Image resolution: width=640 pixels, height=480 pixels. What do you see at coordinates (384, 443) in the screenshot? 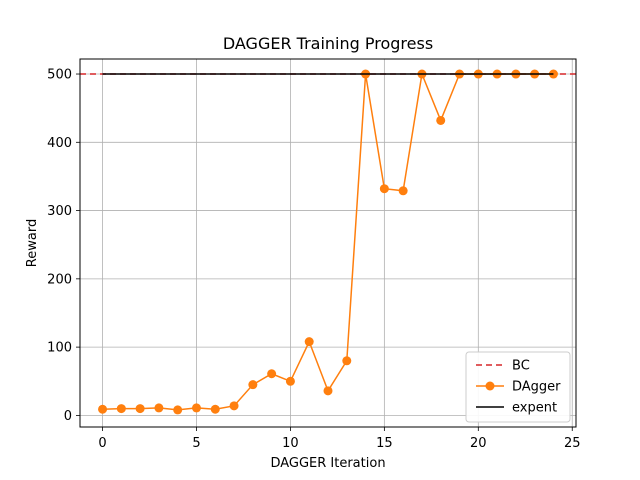
I see `x-tick-label: 15` at bounding box center [384, 443].